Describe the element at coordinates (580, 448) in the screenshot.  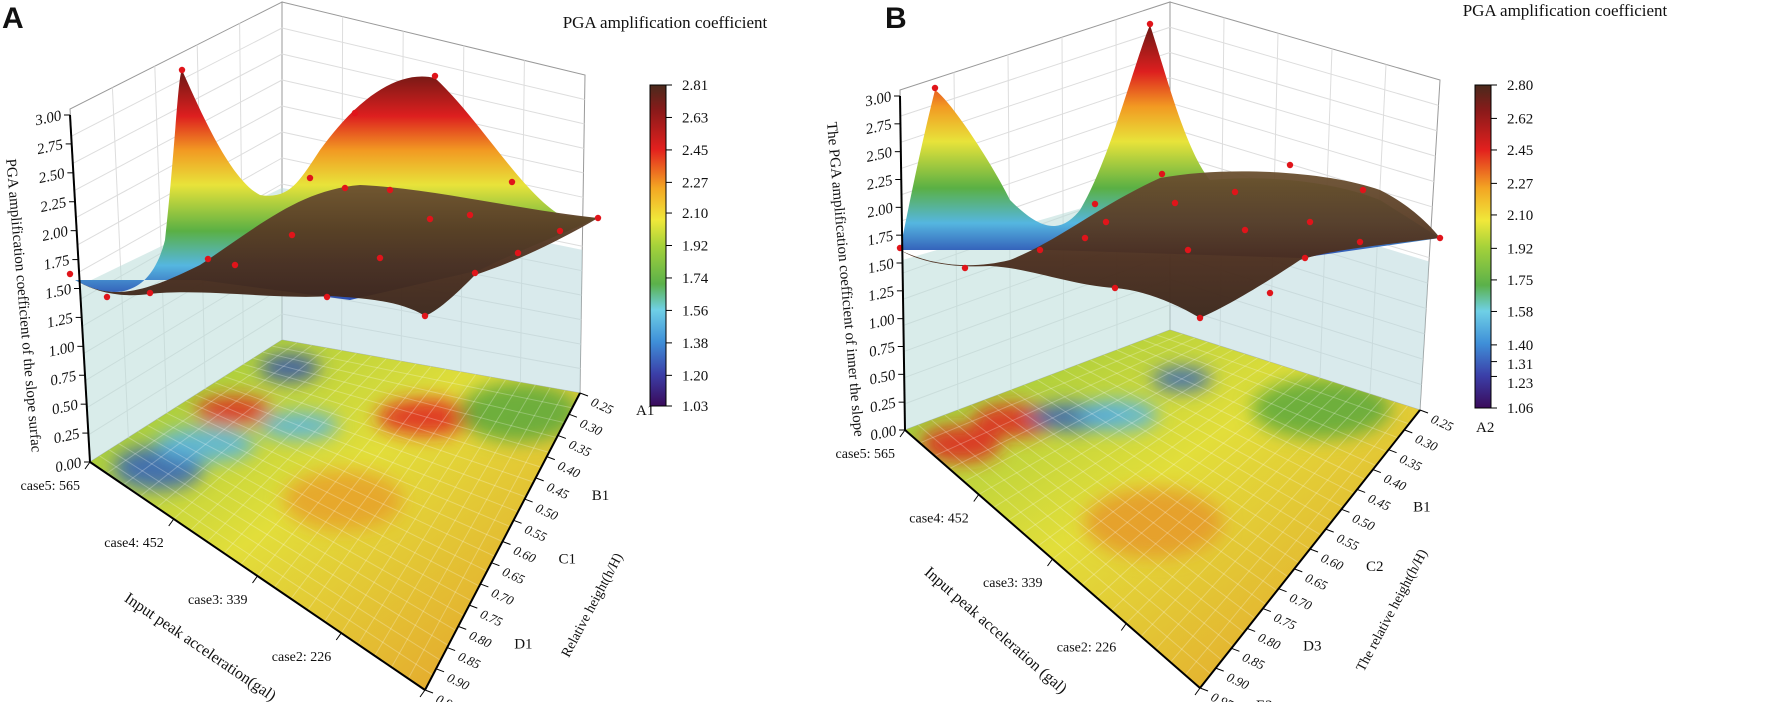
I see `y-tick-label: 0.35` at that location.